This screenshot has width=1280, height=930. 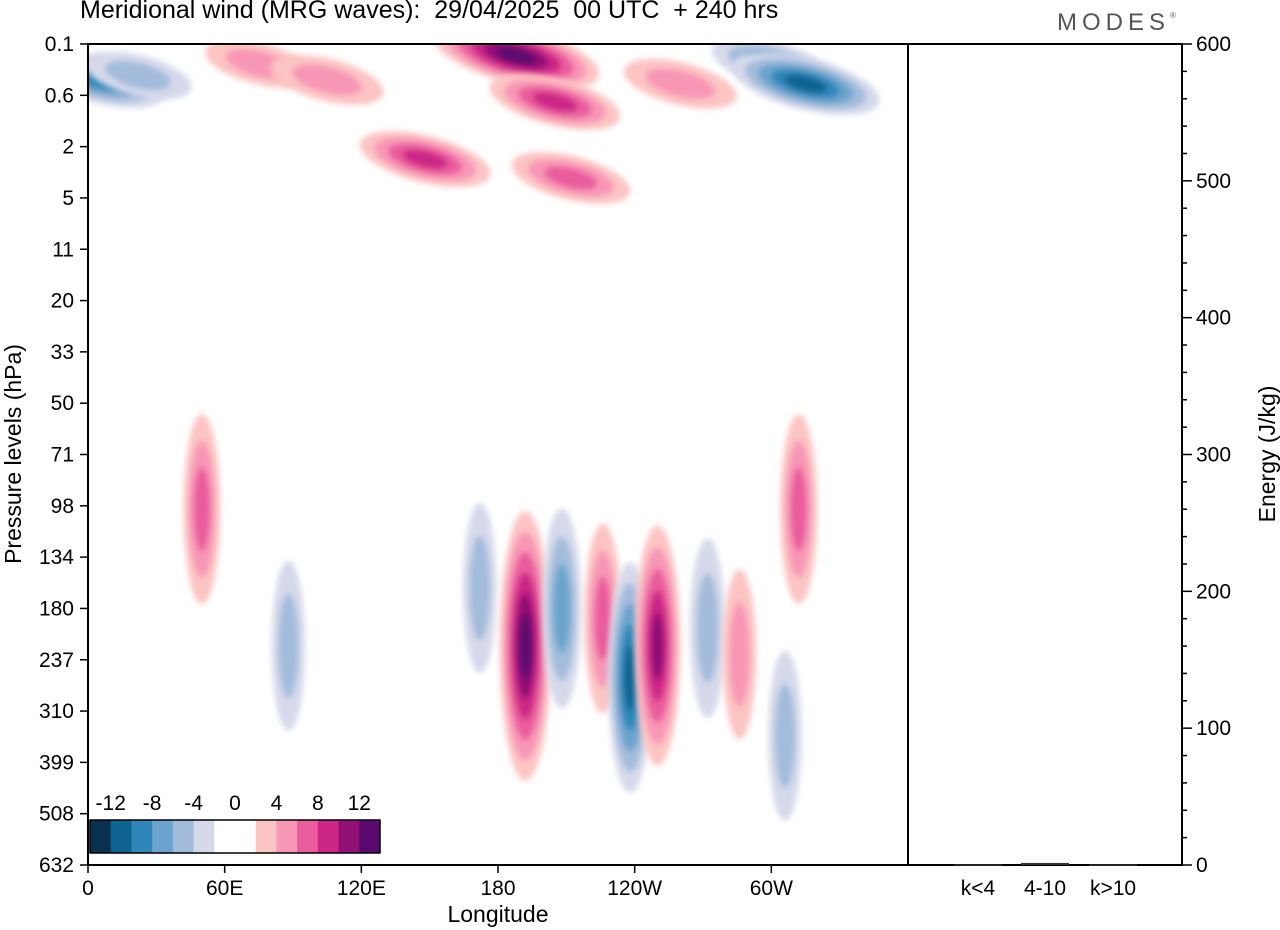 What do you see at coordinates (56, 711) in the screenshot?
I see `pressure-tick-label: 310` at bounding box center [56, 711].